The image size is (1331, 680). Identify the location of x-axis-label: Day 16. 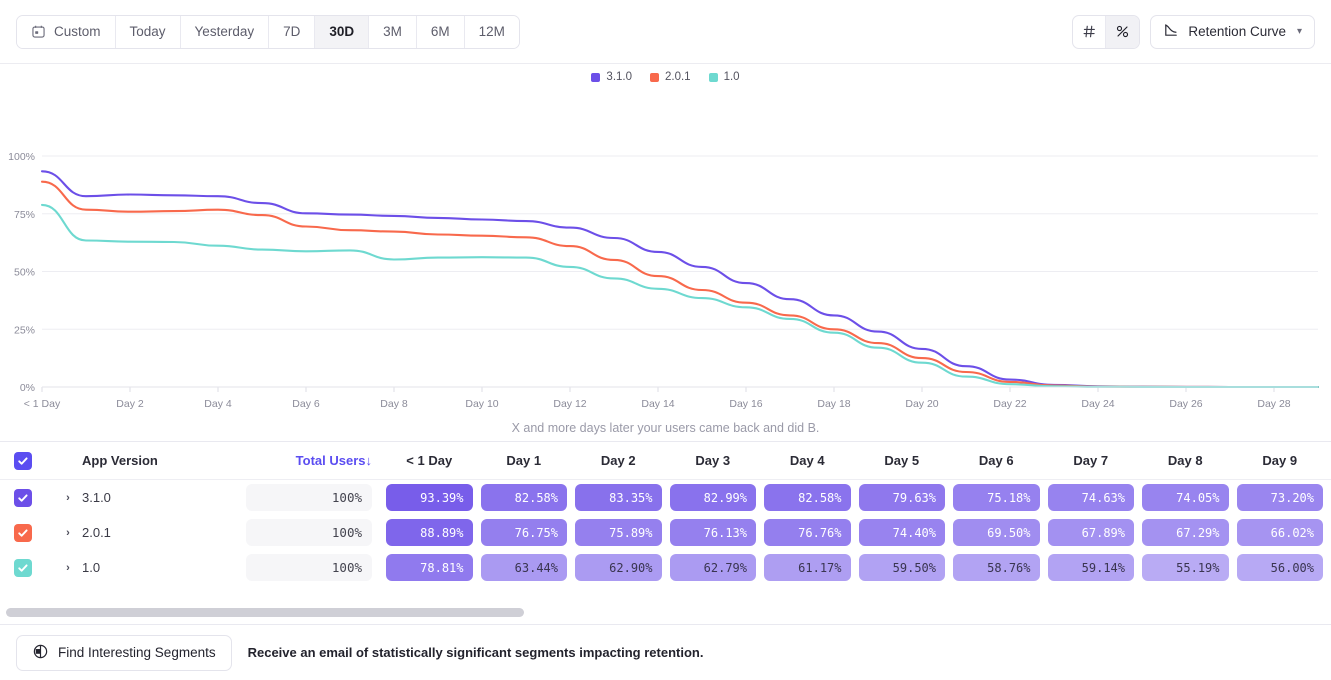
(745, 404).